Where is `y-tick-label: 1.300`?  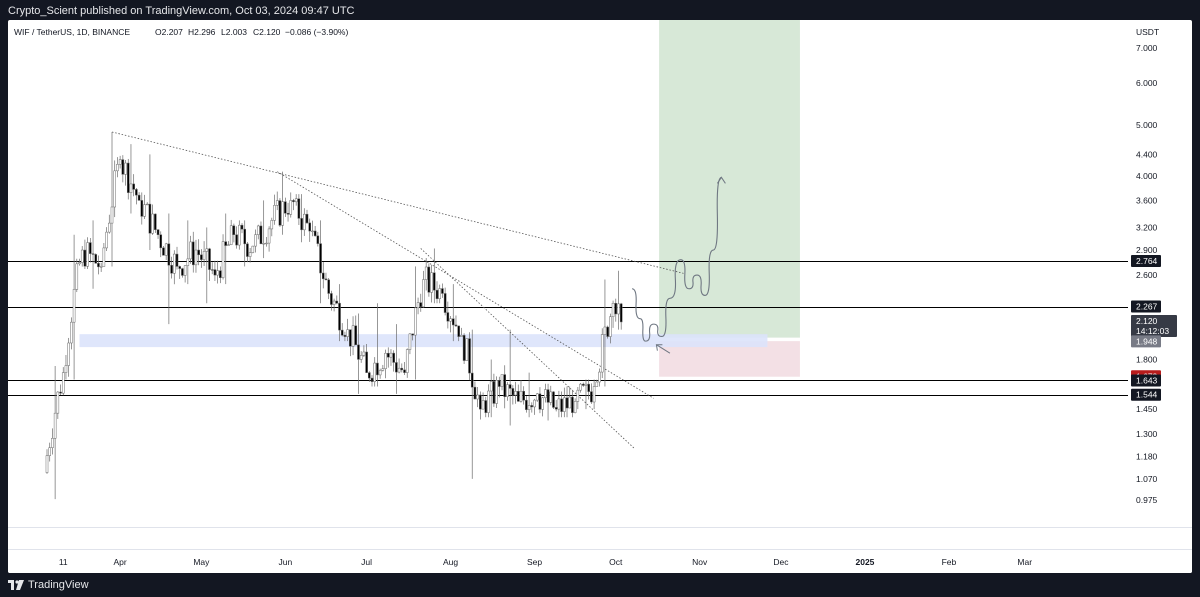
y-tick-label: 1.300 is located at coordinates (1147, 434).